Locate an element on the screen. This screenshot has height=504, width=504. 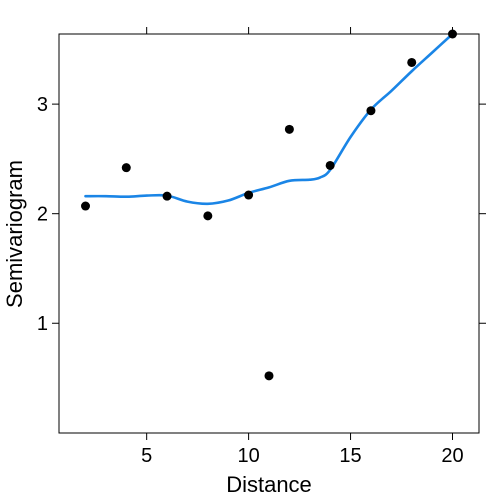
x-tick-label: 5 is located at coordinates (146, 456).